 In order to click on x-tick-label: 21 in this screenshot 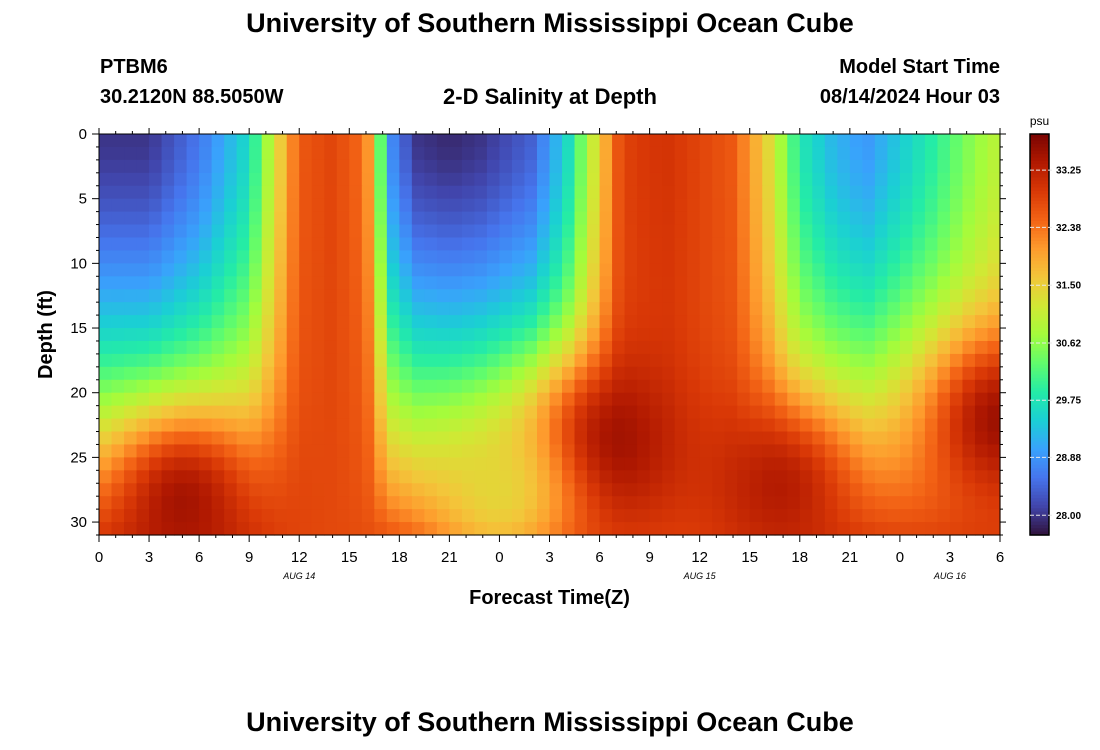, I will do `click(849, 557)`.